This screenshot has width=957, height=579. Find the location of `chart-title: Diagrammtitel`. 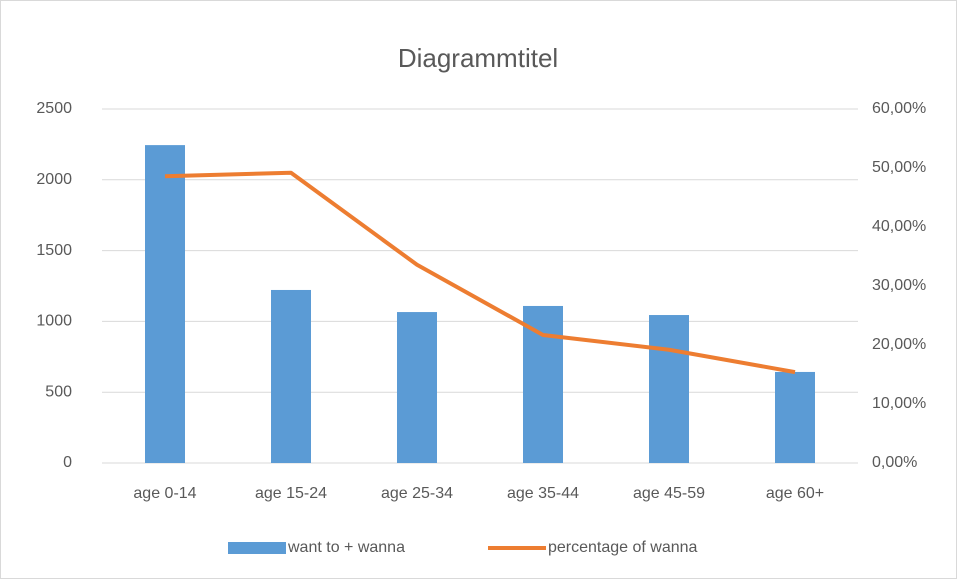

chart-title: Diagrammtitel is located at coordinates (478, 58).